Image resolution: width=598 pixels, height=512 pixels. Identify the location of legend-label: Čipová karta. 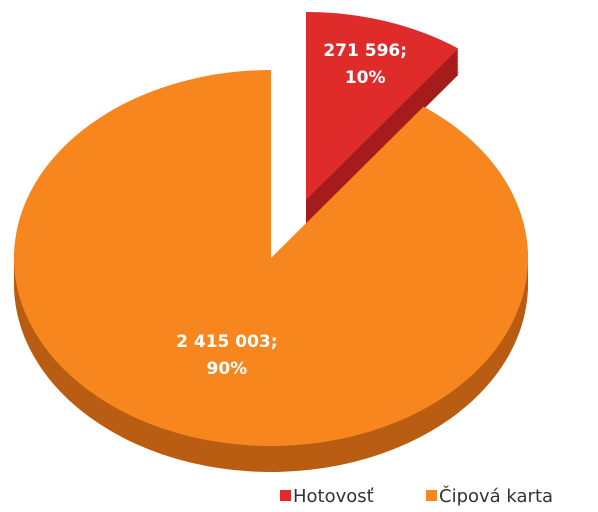
(496, 496).